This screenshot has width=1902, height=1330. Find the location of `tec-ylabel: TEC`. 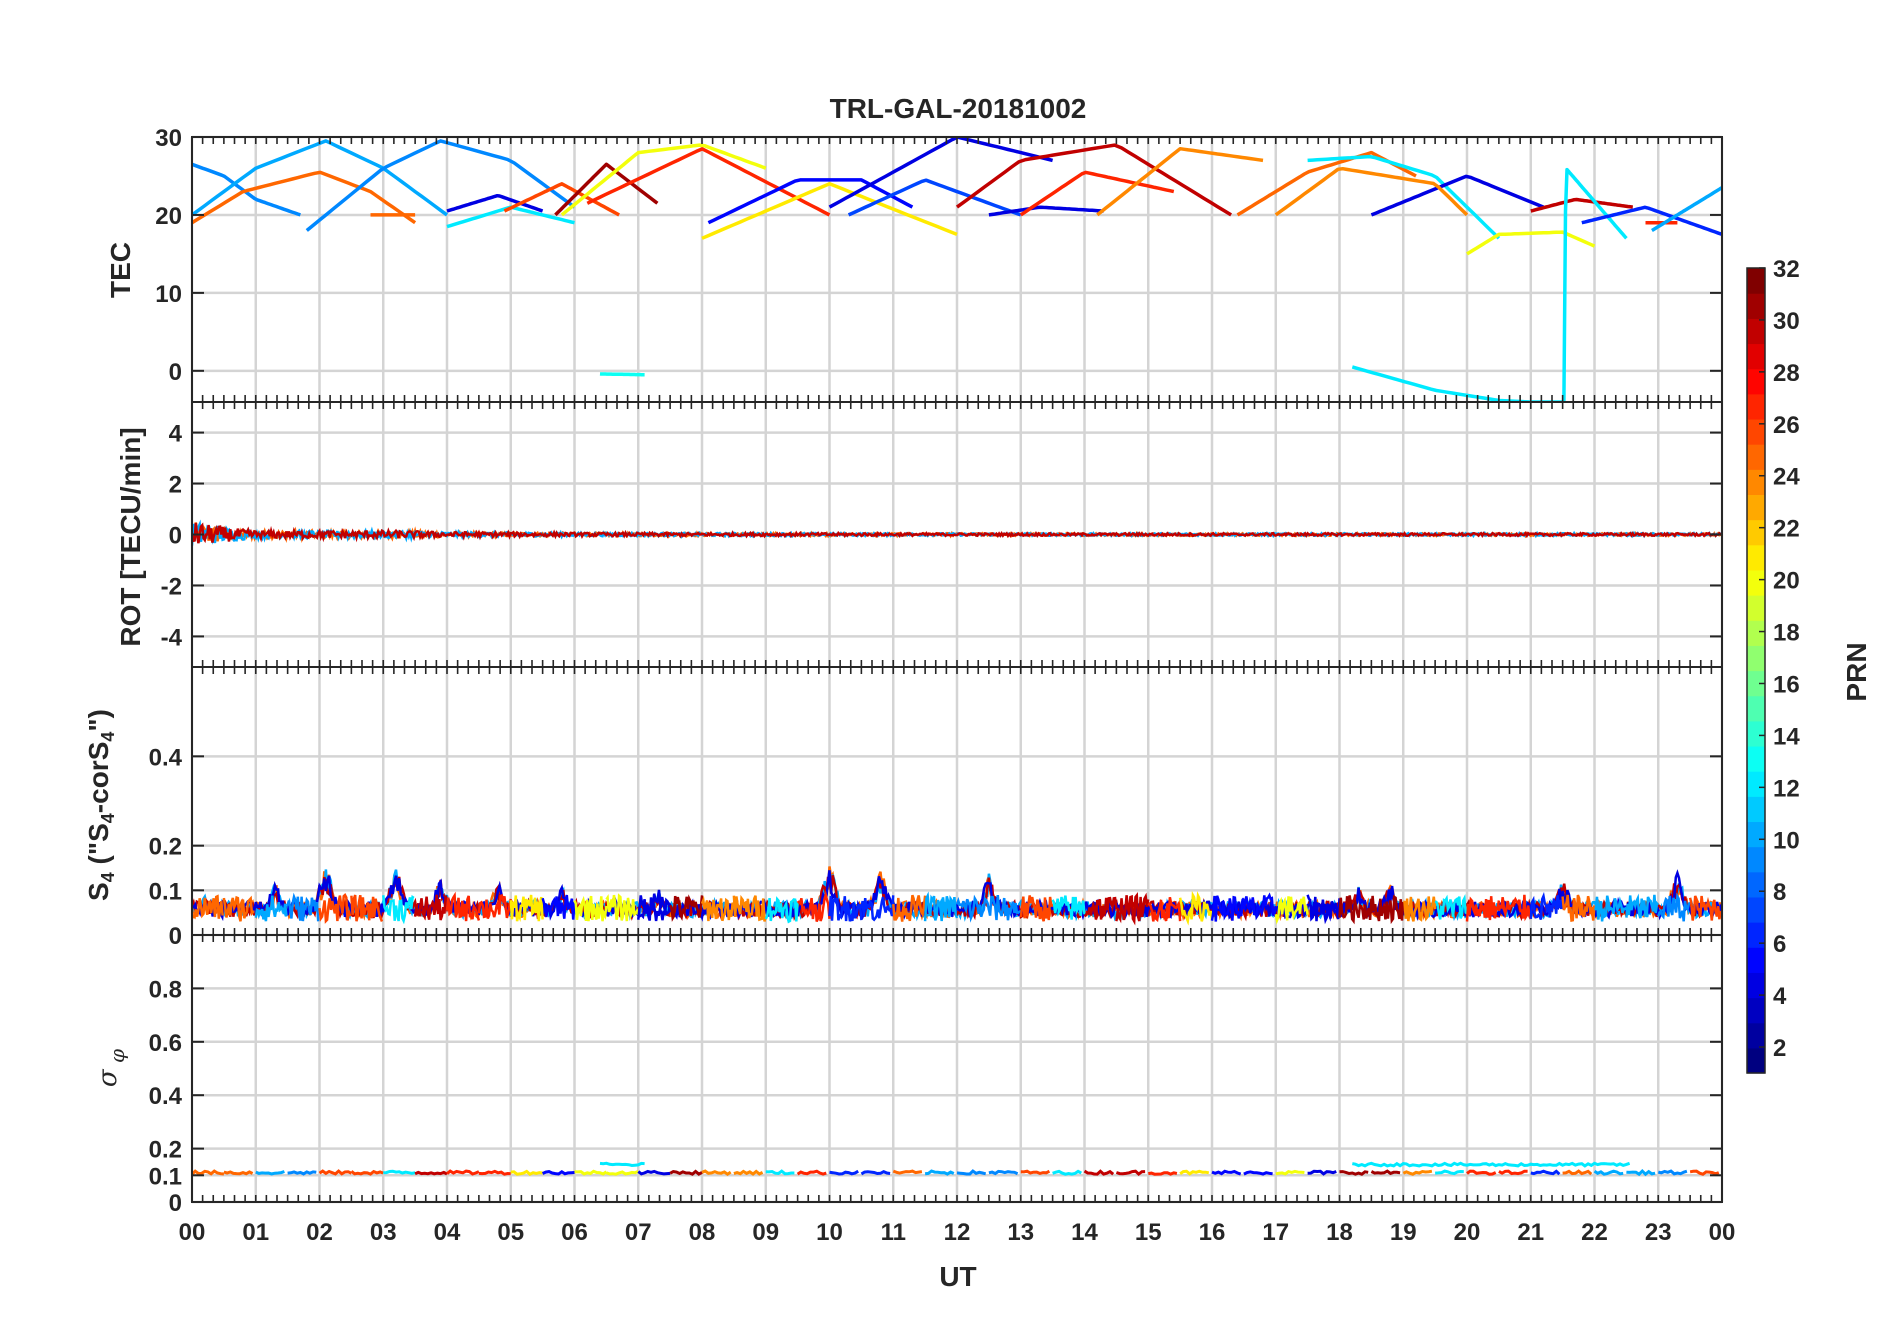

tec-ylabel: TEC is located at coordinates (120, 270).